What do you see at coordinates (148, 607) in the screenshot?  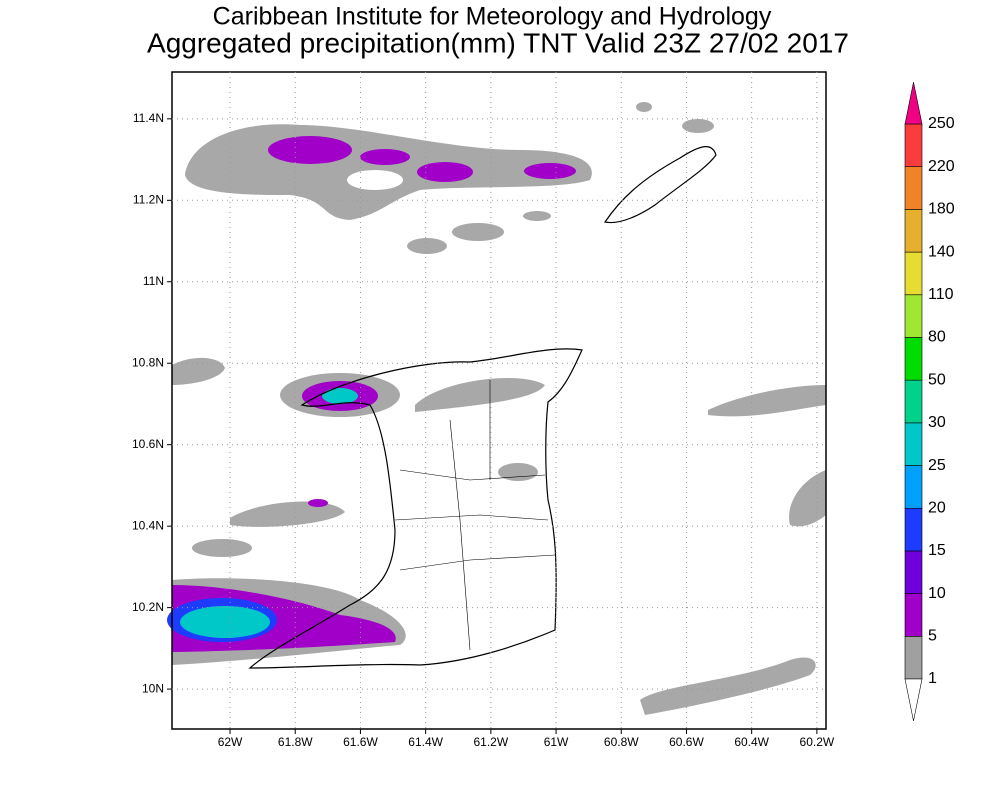 I see `y-tick-label: 10.2N` at bounding box center [148, 607].